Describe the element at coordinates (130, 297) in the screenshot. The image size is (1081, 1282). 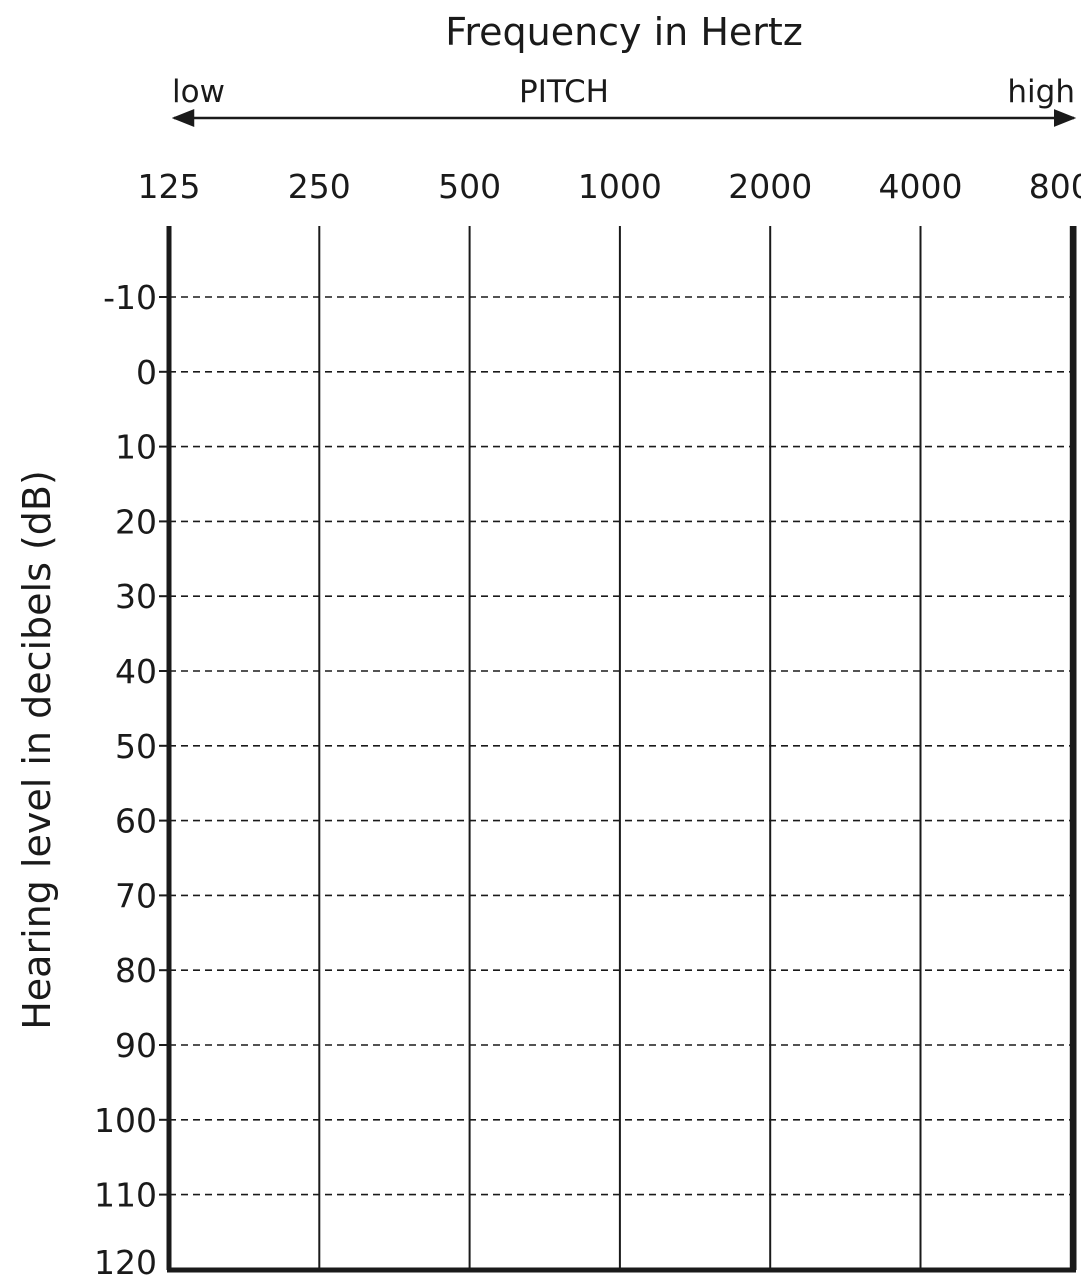
I see `y-tick-label: -10` at that location.